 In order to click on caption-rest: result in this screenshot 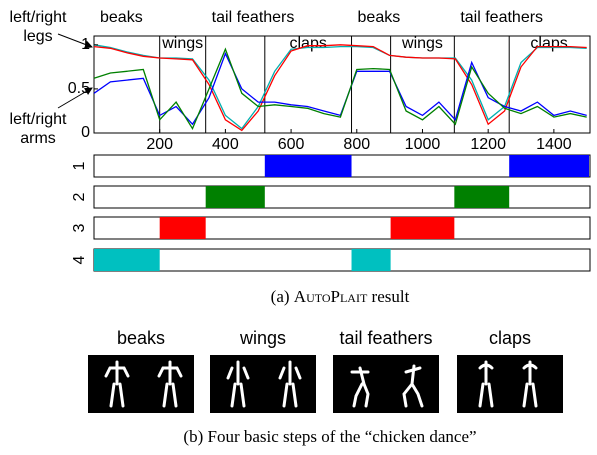, I will do `click(391, 296)`.